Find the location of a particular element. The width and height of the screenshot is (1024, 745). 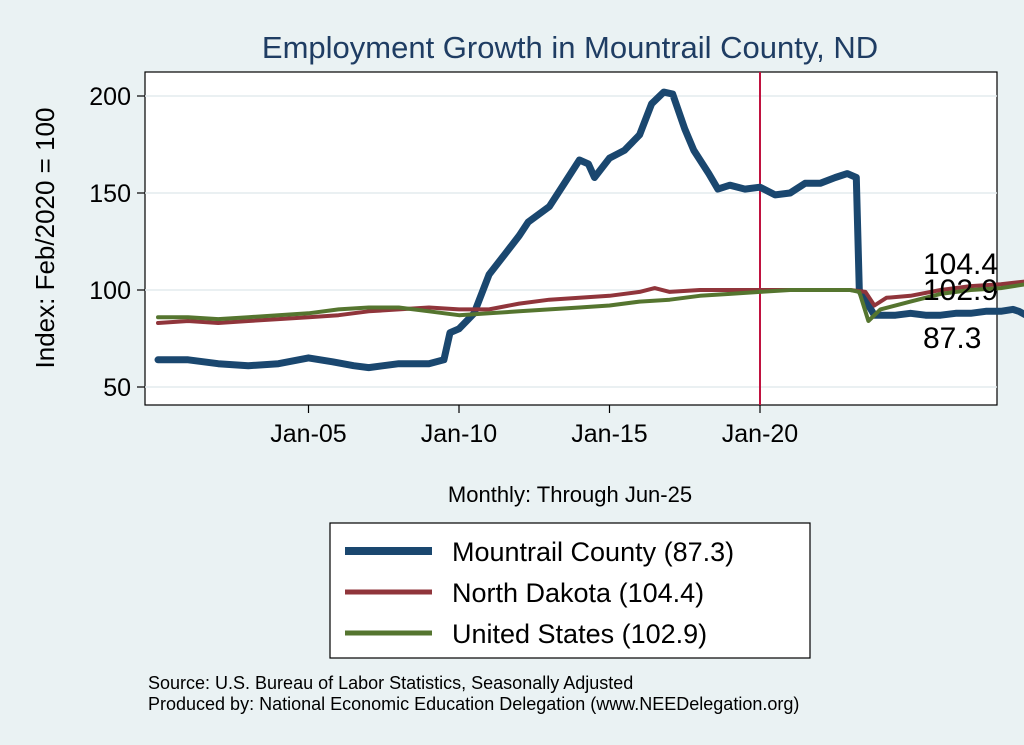

legend-label: North Dakota (104.4) is located at coordinates (578, 593).